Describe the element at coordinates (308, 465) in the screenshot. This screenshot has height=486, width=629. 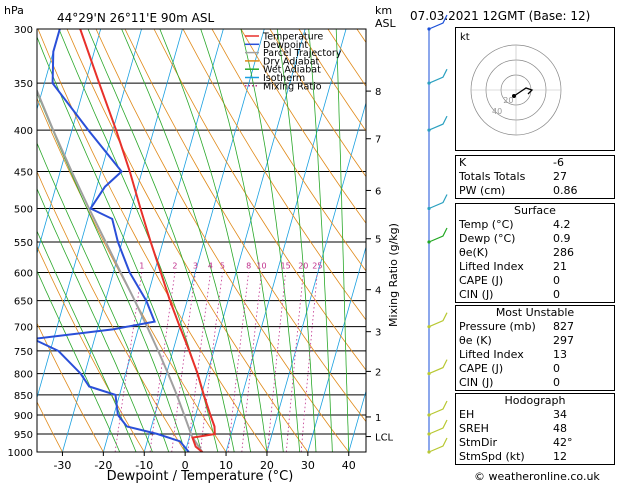
I see `x-tick-label: 30` at that location.